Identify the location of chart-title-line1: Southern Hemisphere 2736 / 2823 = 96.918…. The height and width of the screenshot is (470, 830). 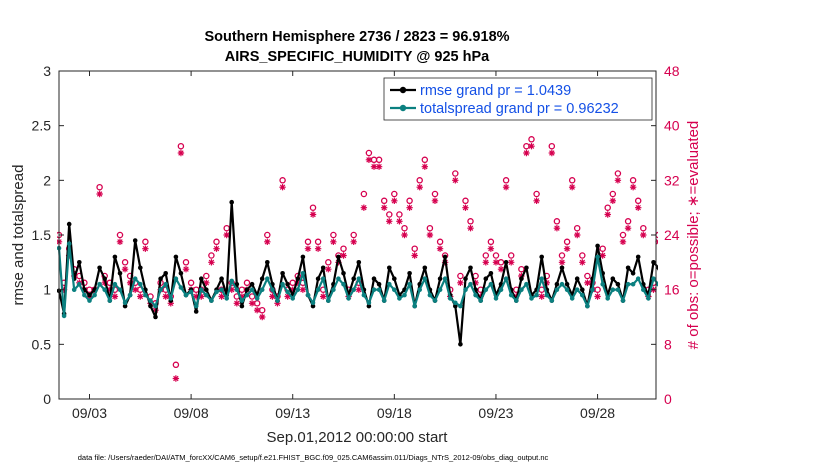
(356, 37).